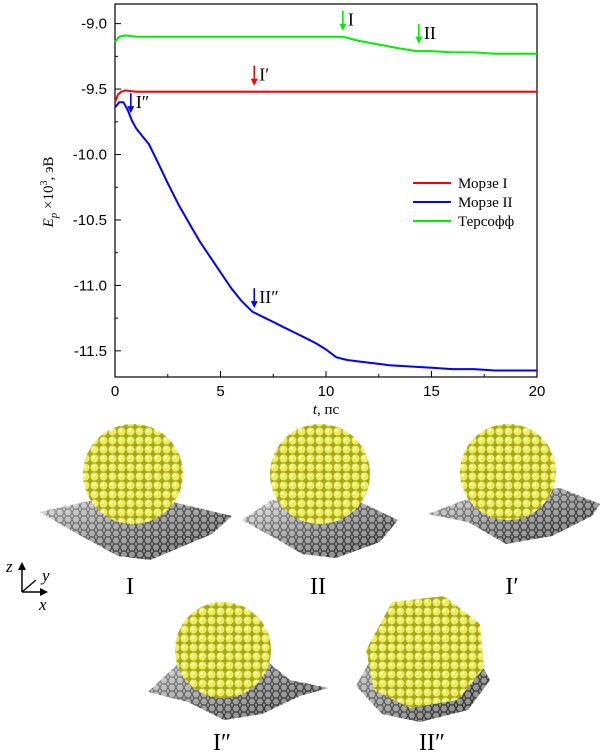  I want to click on x-tick-label: 20, so click(537, 391).